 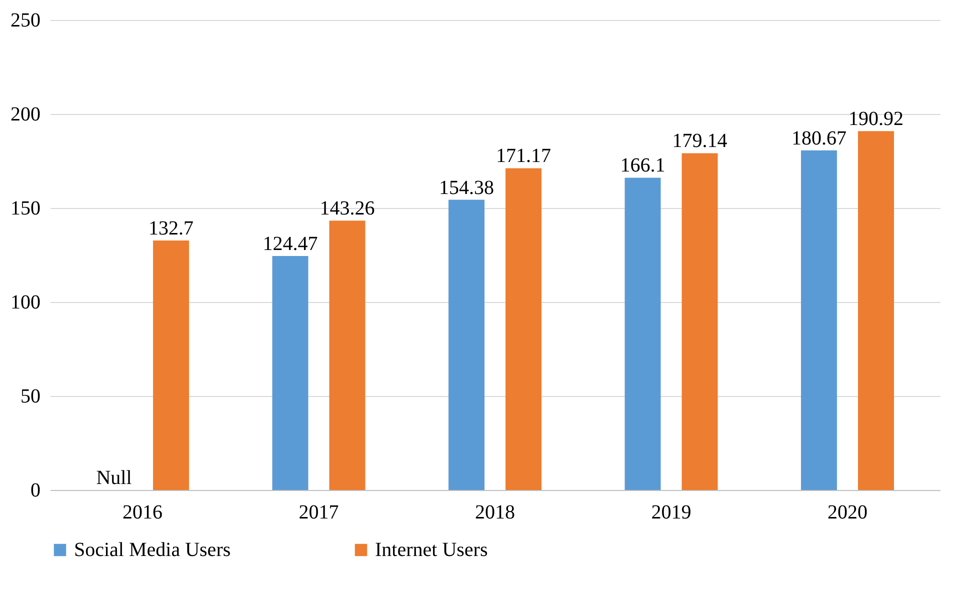 I want to click on data-label: 154.38, so click(x=466, y=187).